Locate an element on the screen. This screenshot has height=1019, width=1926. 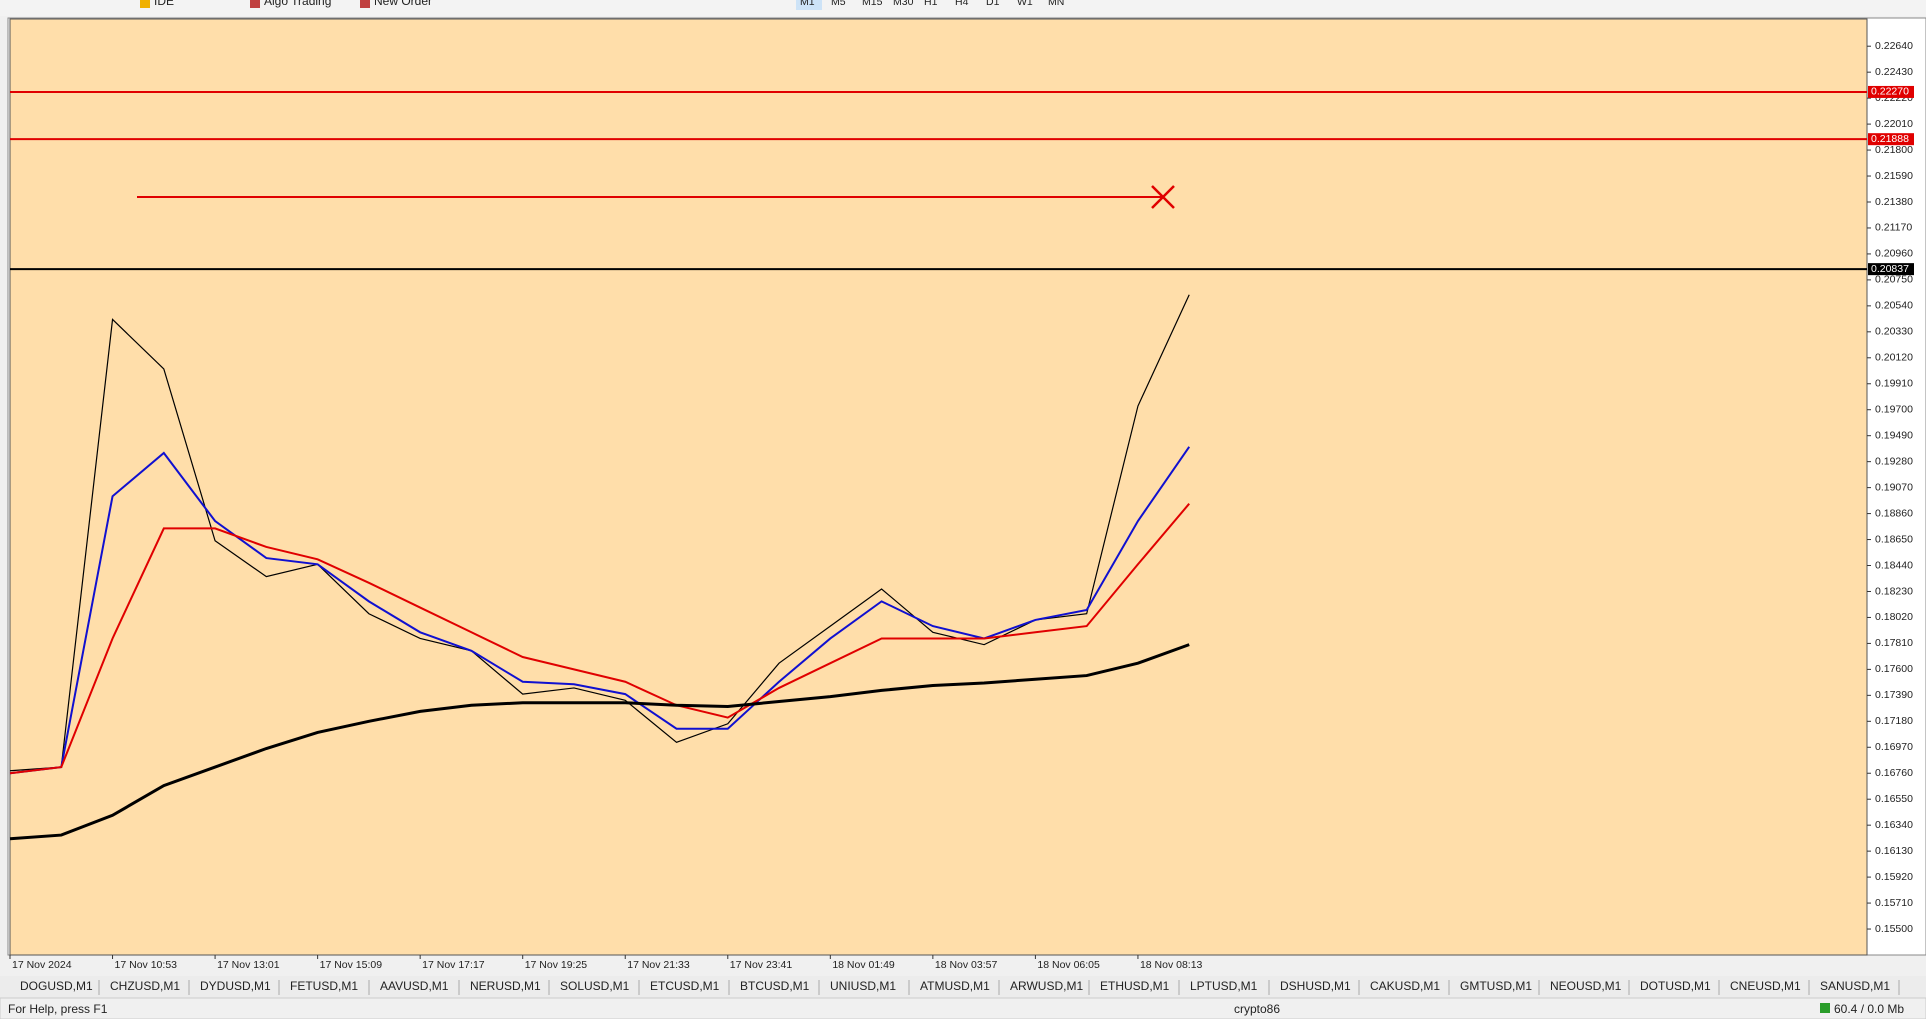
timeframe-active is located at coordinates (809, 5).